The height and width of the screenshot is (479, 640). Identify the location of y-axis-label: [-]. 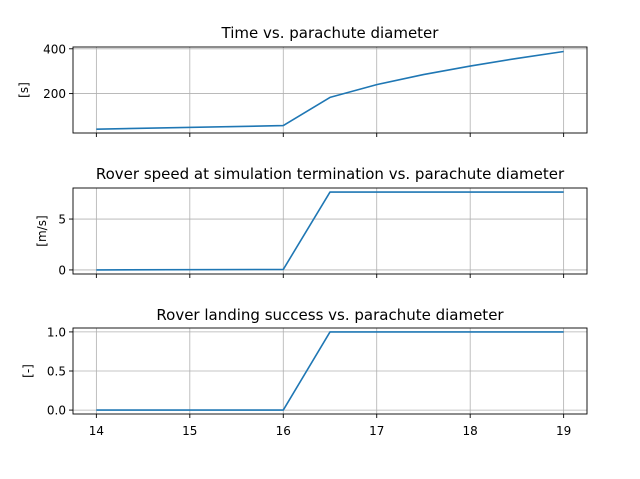
(28, 371).